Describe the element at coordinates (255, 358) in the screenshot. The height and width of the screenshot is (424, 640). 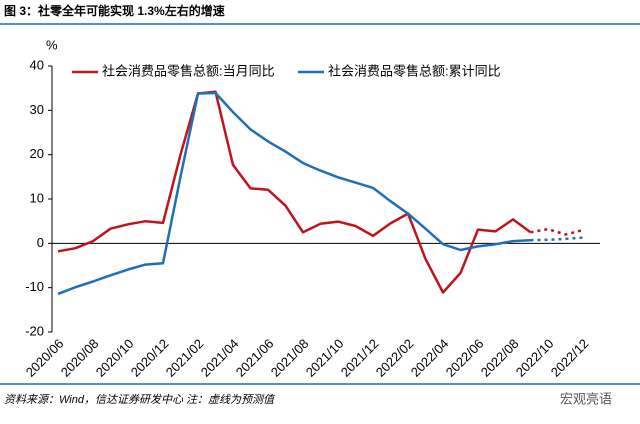
I see `x-tick-label: 2021/06` at that location.